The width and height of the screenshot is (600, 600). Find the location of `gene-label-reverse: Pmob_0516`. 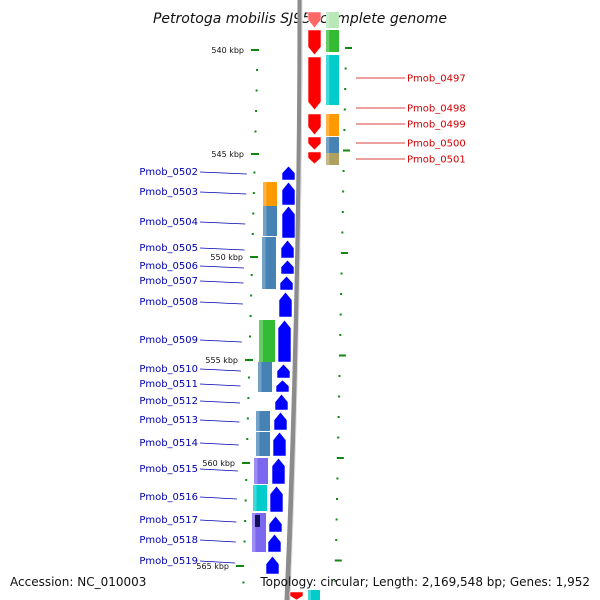

gene-label-reverse: Pmob_0516 is located at coordinates (168, 497).